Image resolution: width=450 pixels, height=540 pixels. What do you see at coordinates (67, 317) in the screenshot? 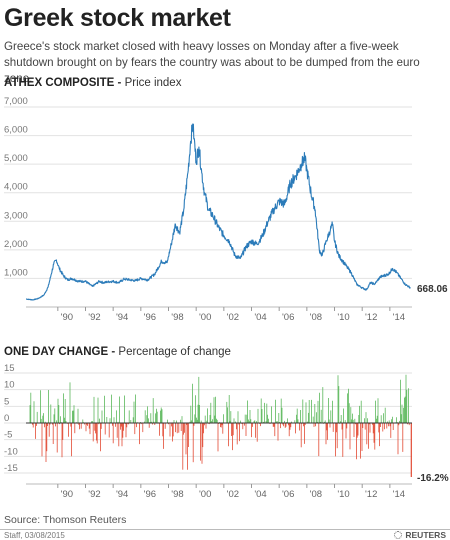
I see `price-x-tick-label: '90` at bounding box center [67, 317].